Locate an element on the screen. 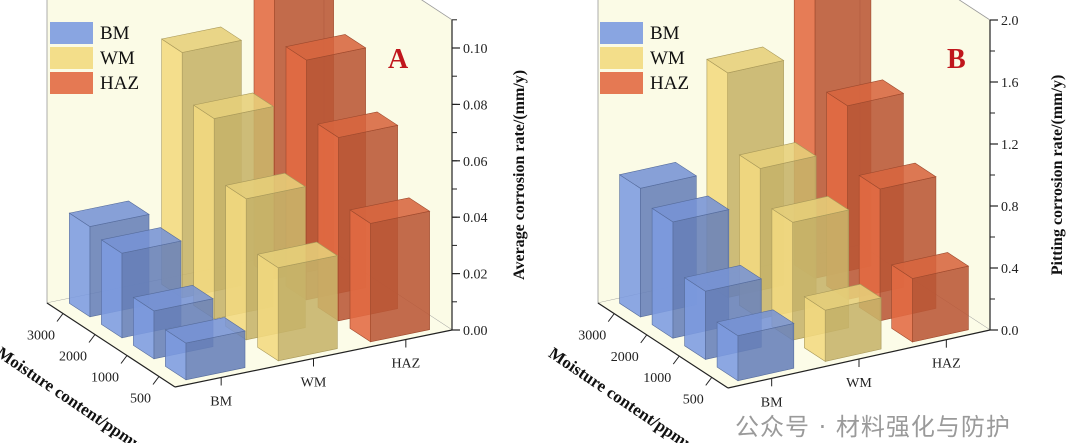 This screenshot has width=1080, height=448. panel-label: A is located at coordinates (398, 59).